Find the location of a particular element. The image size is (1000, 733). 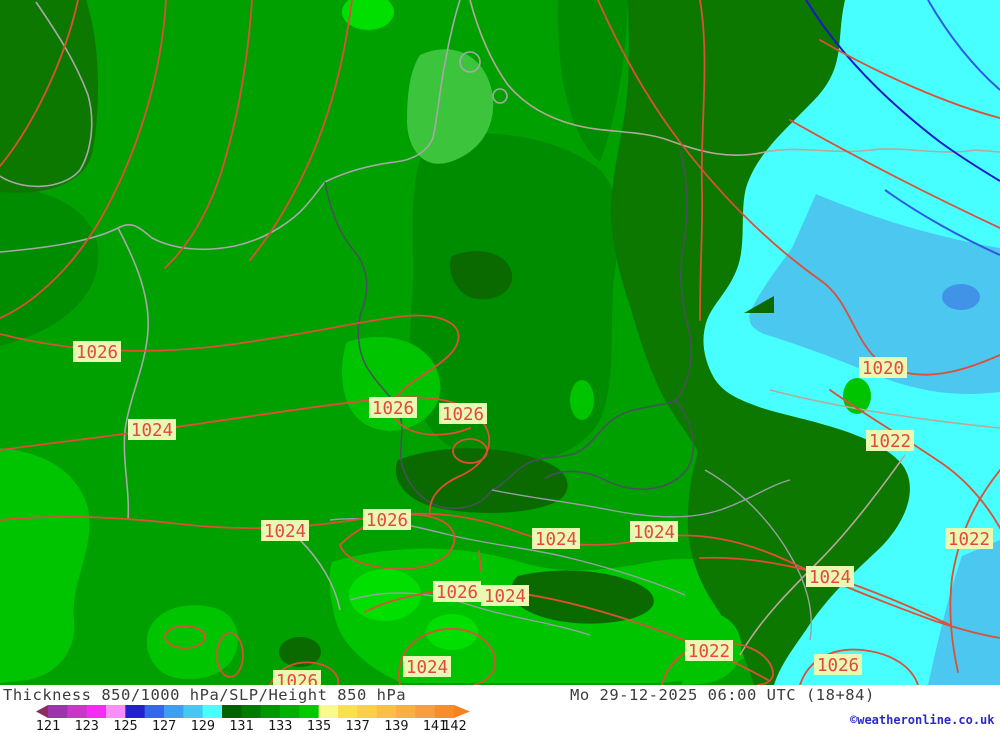

scale-tick-label: 123 is located at coordinates (86, 725).